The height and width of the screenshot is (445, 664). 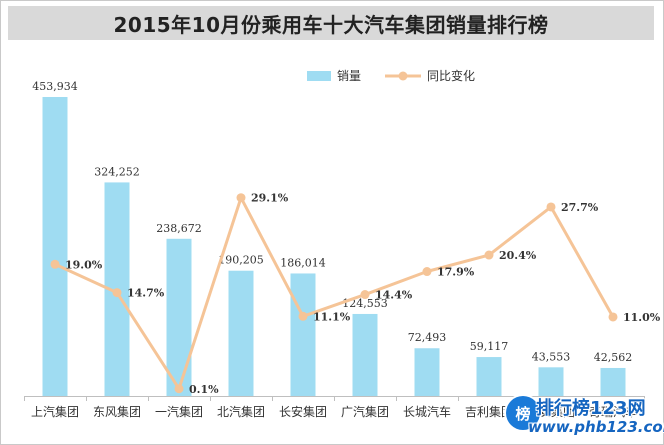 I want to click on bar-value-label-1: 453,934, so click(x=55, y=86).